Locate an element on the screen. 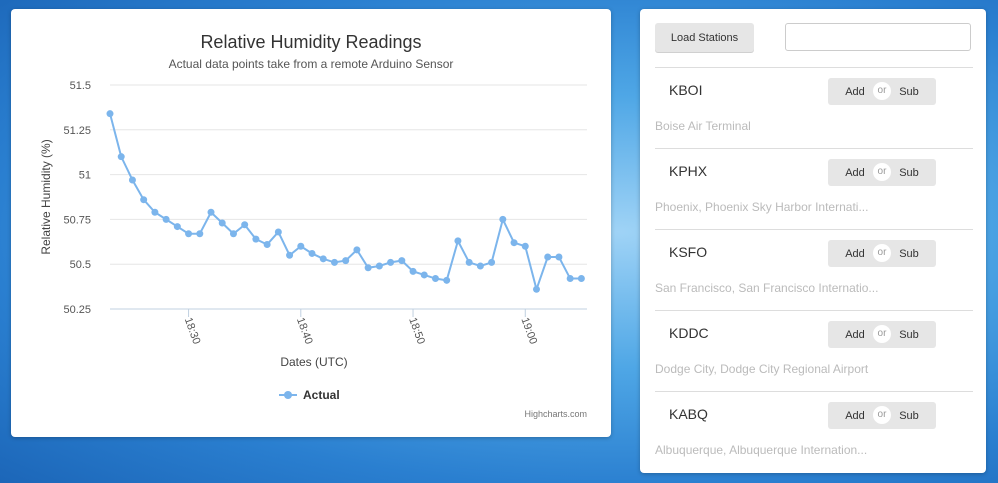 Image resolution: width=998 pixels, height=483 pixels. station-search-input is located at coordinates (878, 37).